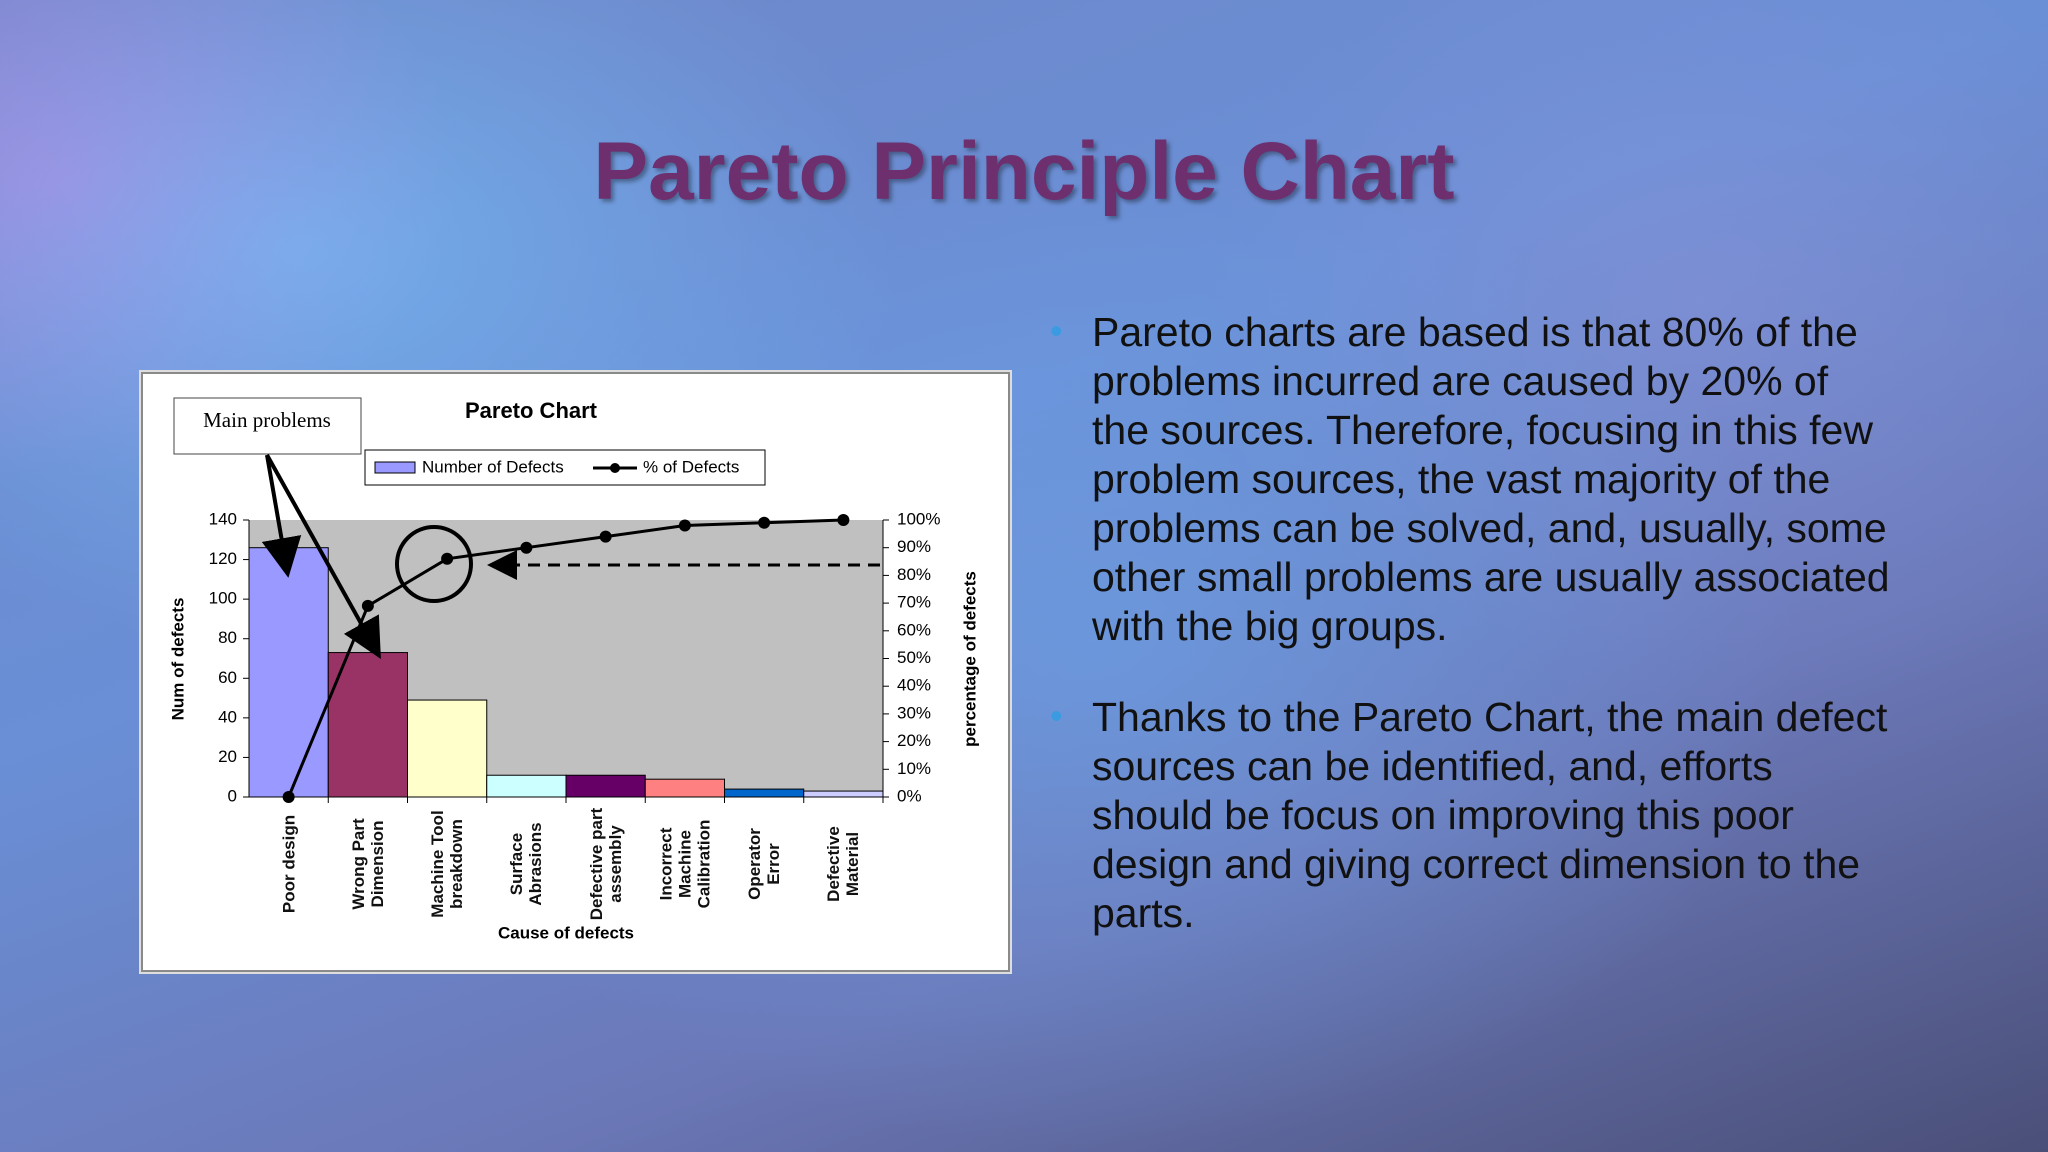 This screenshot has width=2048, height=1152. I want to click on legend-label: % of Defects, so click(691, 466).